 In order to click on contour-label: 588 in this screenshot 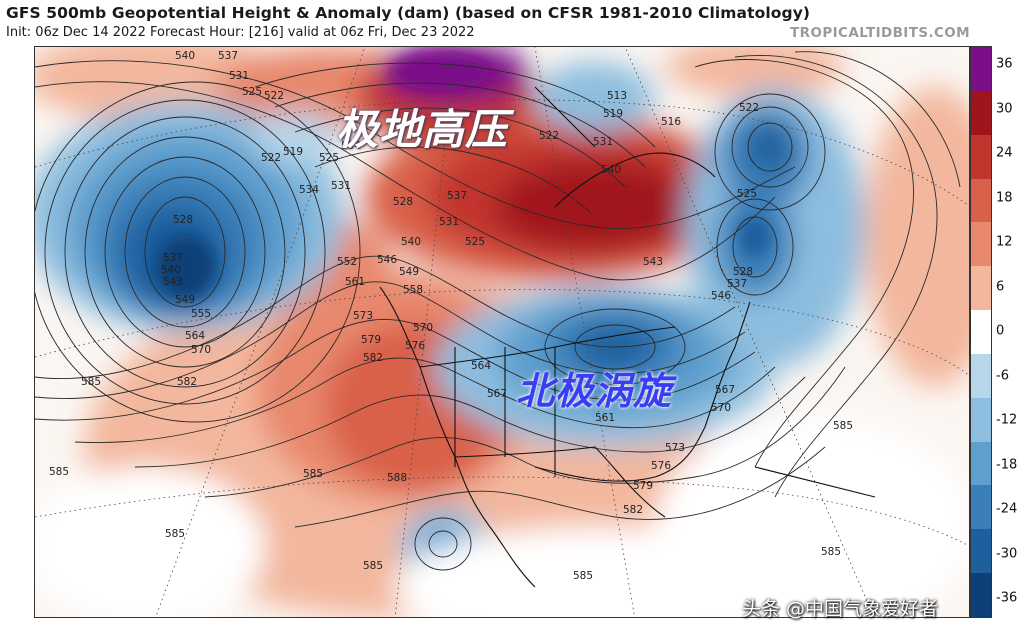, I will do `click(397, 478)`.